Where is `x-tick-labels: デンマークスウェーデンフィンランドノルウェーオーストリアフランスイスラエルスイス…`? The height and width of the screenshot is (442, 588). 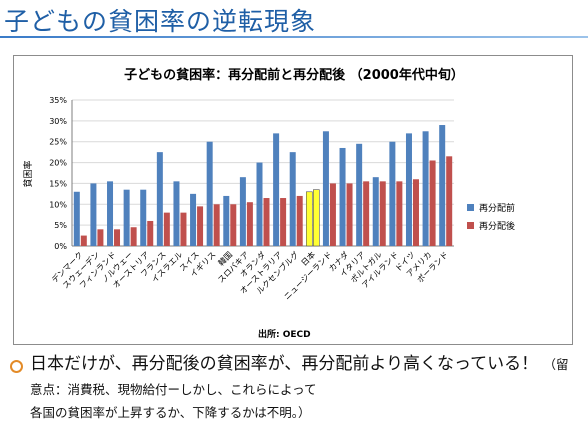 x-tick-labels: デンマークスウェーデンフィンランドノルウェーオーストリアフランスイスラエルスイス… is located at coordinates (249, 275).